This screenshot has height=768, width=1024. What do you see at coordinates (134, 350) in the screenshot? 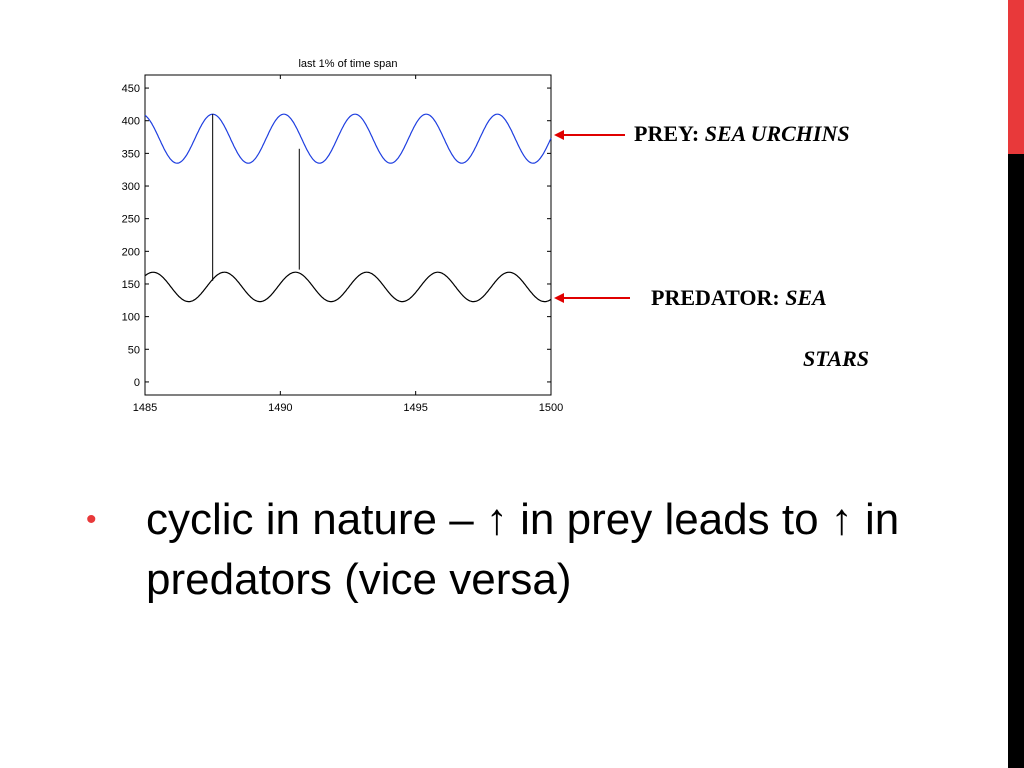
I see `y-tick-label: 50` at bounding box center [134, 350].